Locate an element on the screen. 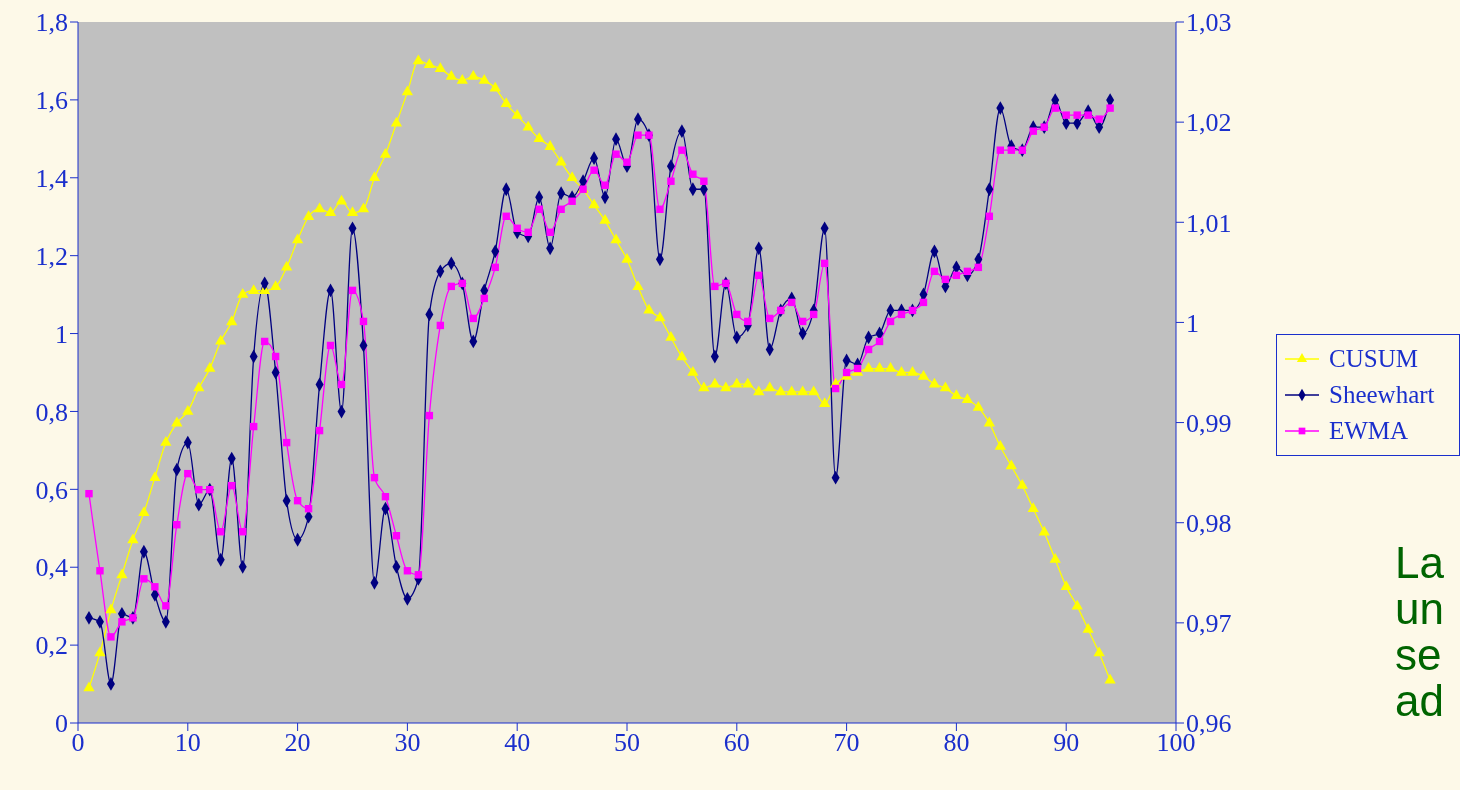 The width and height of the screenshot is (1460, 790). x-tick-label: 10 is located at coordinates (187, 743).